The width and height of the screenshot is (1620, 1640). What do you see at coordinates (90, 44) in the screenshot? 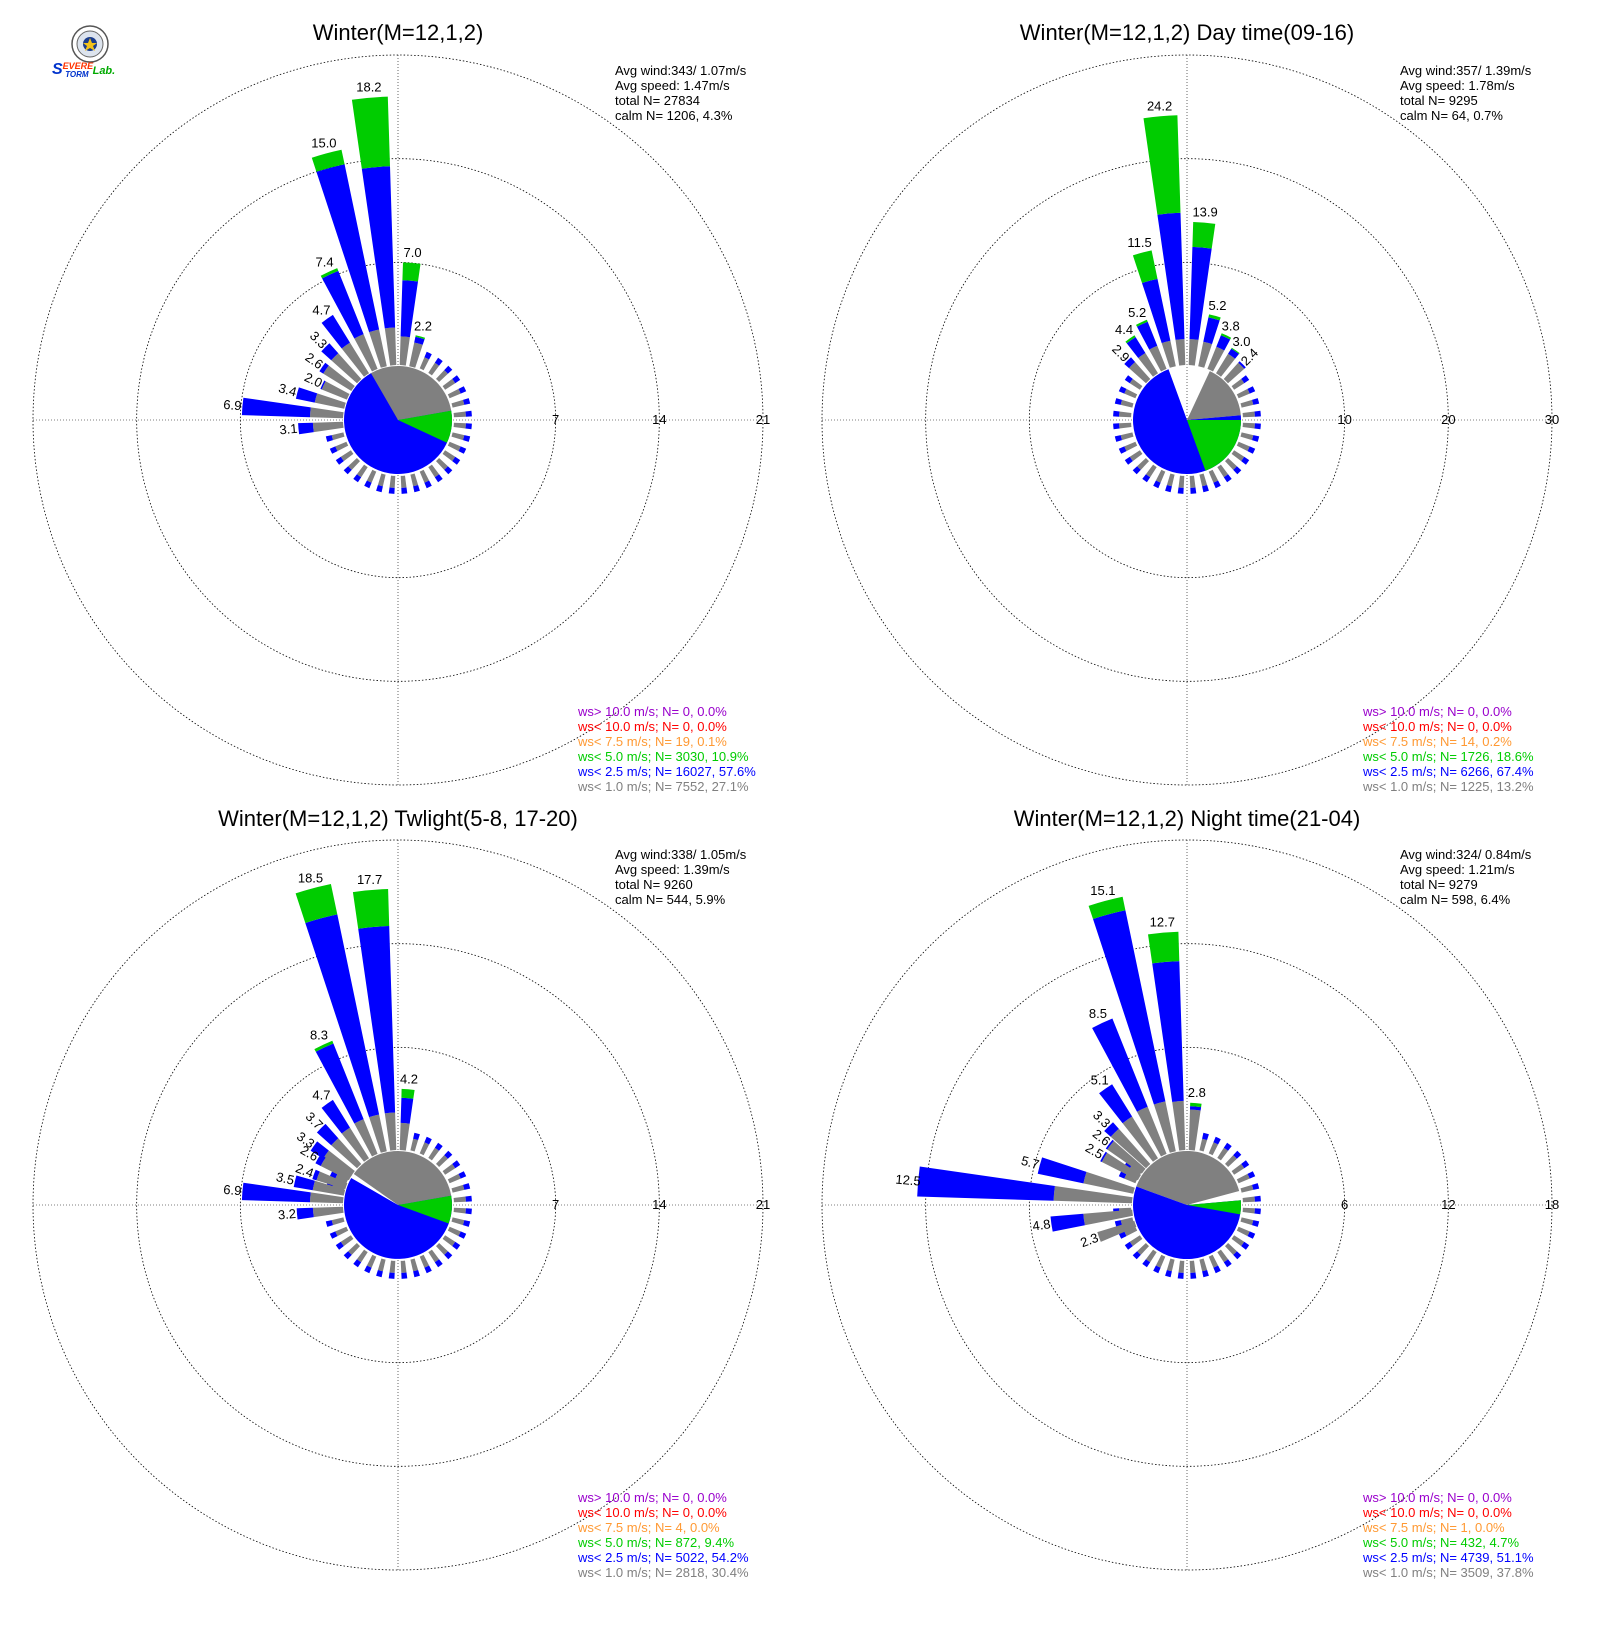
I see `logo-seal-icon` at bounding box center [90, 44].